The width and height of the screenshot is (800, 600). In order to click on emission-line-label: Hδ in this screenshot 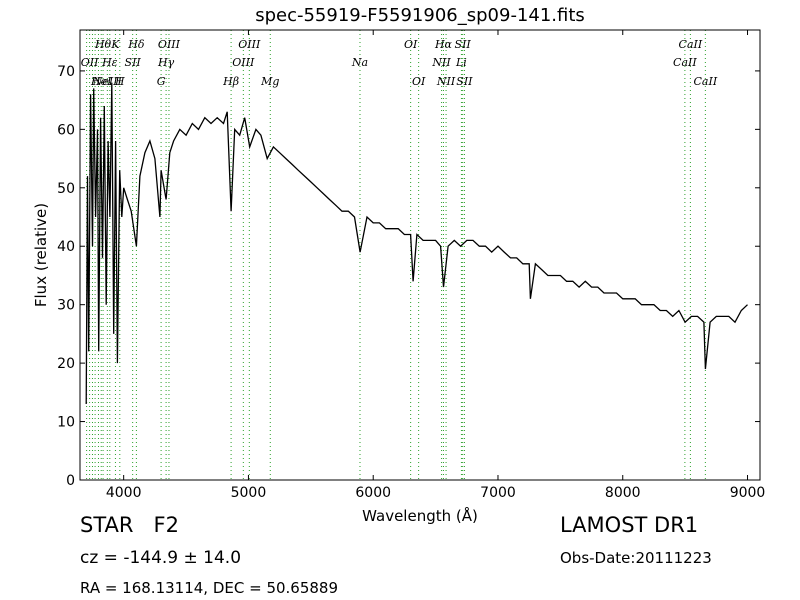, I will do `click(136, 44)`.